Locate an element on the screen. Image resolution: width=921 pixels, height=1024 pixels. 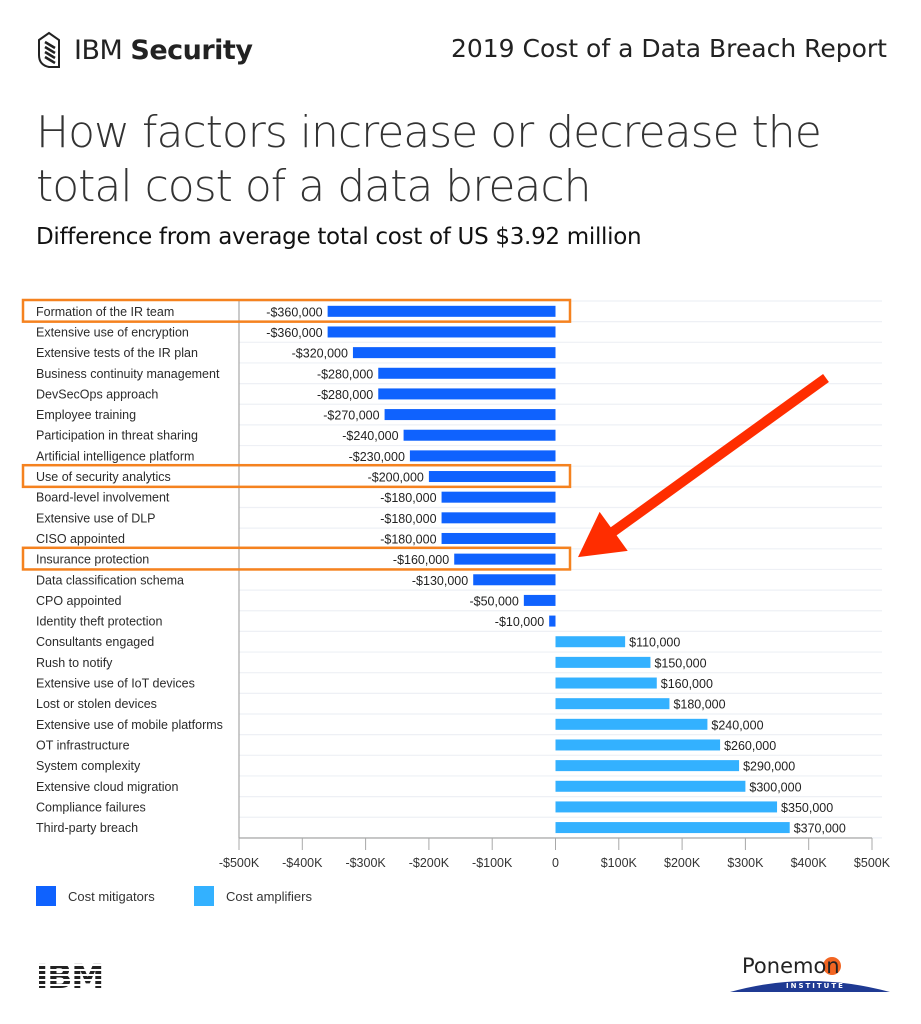
value-label: -$320,000 is located at coordinates (320, 354).